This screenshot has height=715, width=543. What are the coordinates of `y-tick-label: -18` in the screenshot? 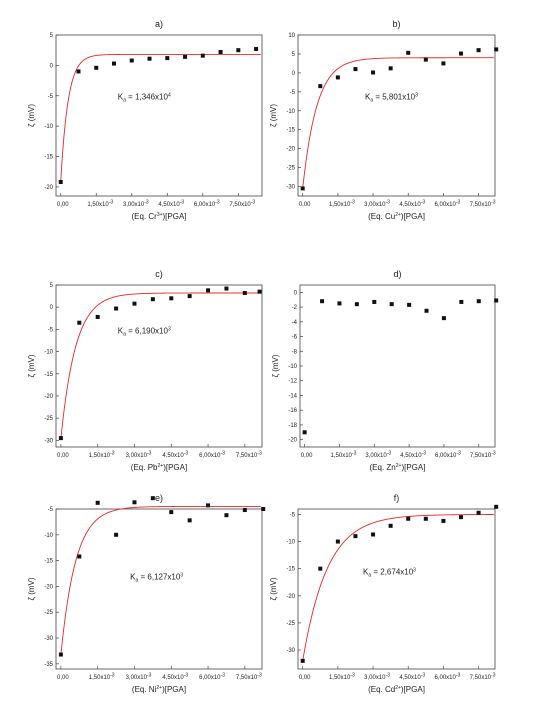 It's located at (292, 426).